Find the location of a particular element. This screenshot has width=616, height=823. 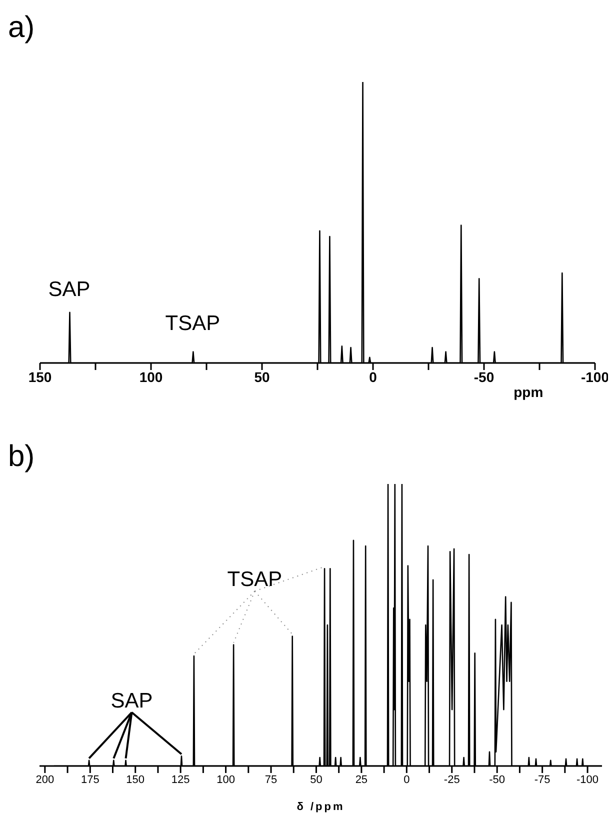

x-tick-label: 75 is located at coordinates (271, 780).